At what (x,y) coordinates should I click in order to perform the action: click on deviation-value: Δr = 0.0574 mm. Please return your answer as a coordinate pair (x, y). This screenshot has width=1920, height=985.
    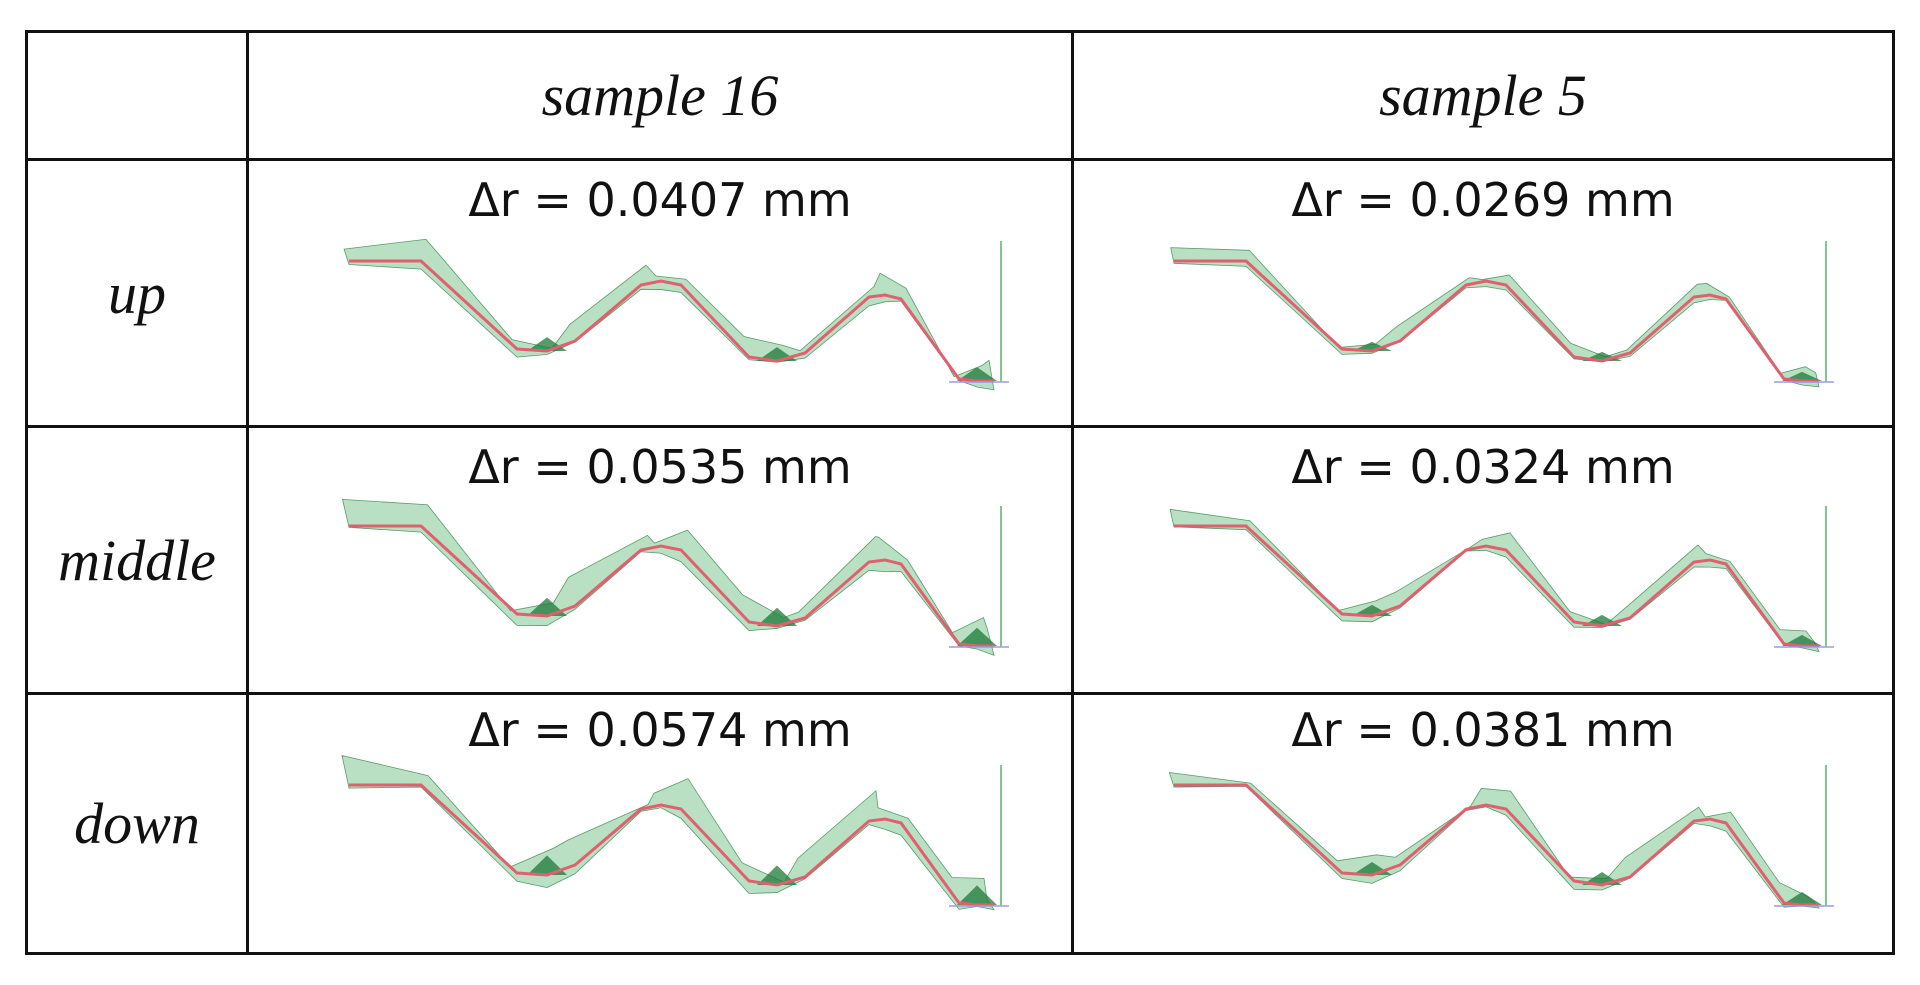
    Looking at the image, I should click on (660, 730).